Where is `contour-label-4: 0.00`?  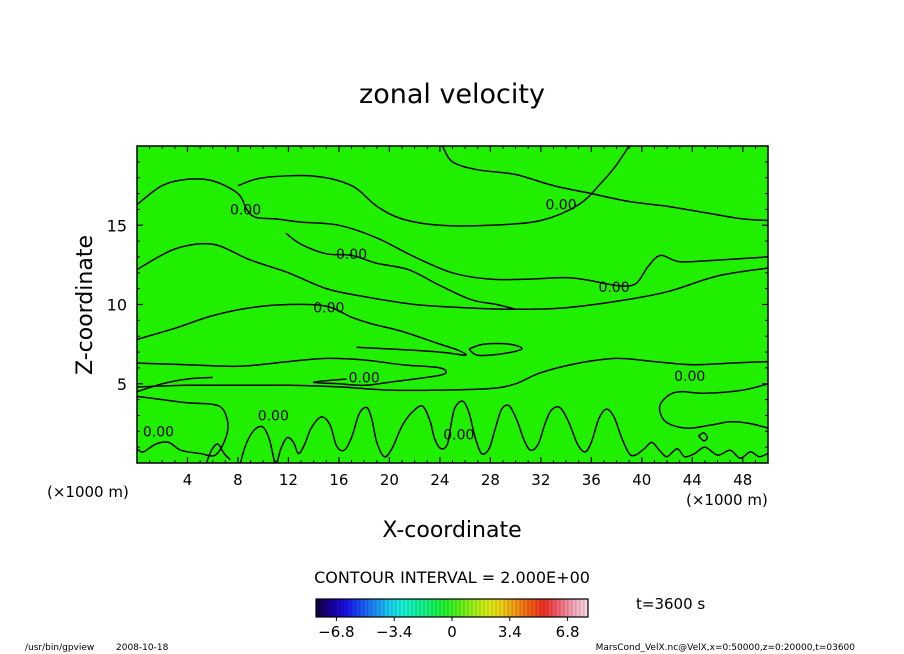
contour-label-4: 0.00 is located at coordinates (328, 309).